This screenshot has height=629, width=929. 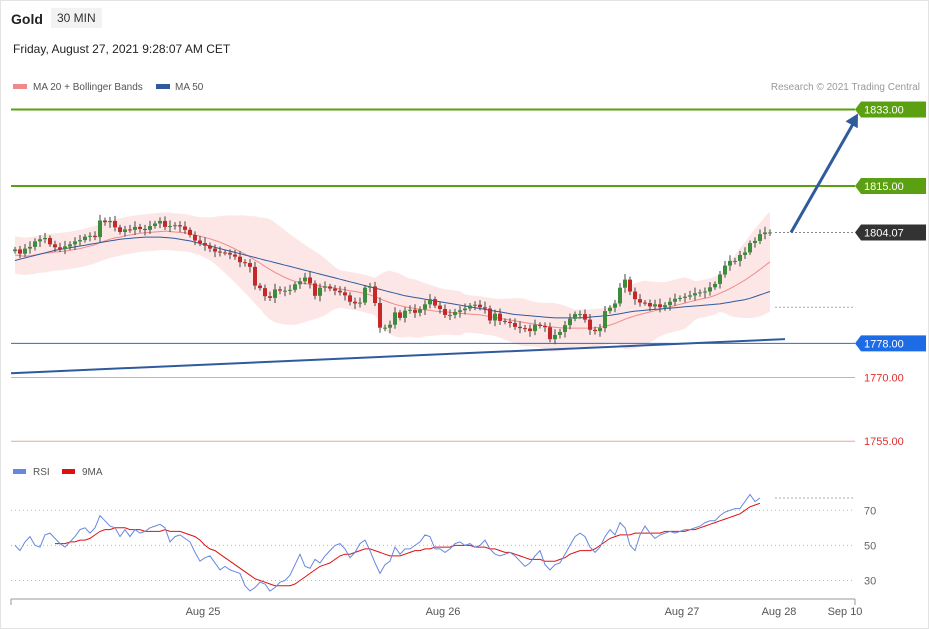 I want to click on rsi-tick-label: 30, so click(x=870, y=581).